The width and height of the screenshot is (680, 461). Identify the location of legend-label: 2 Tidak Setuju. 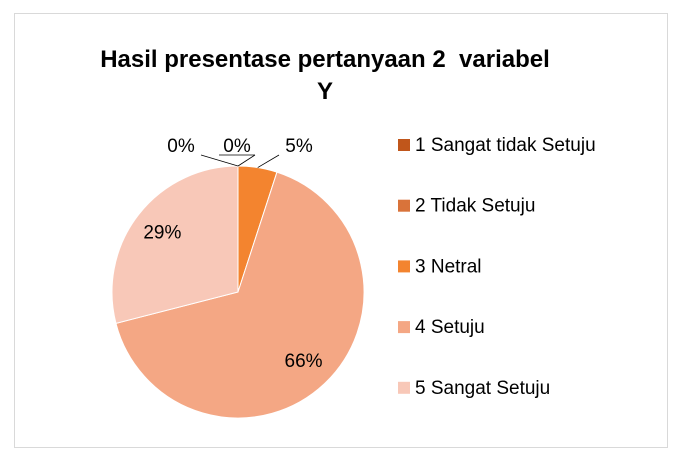
(475, 206).